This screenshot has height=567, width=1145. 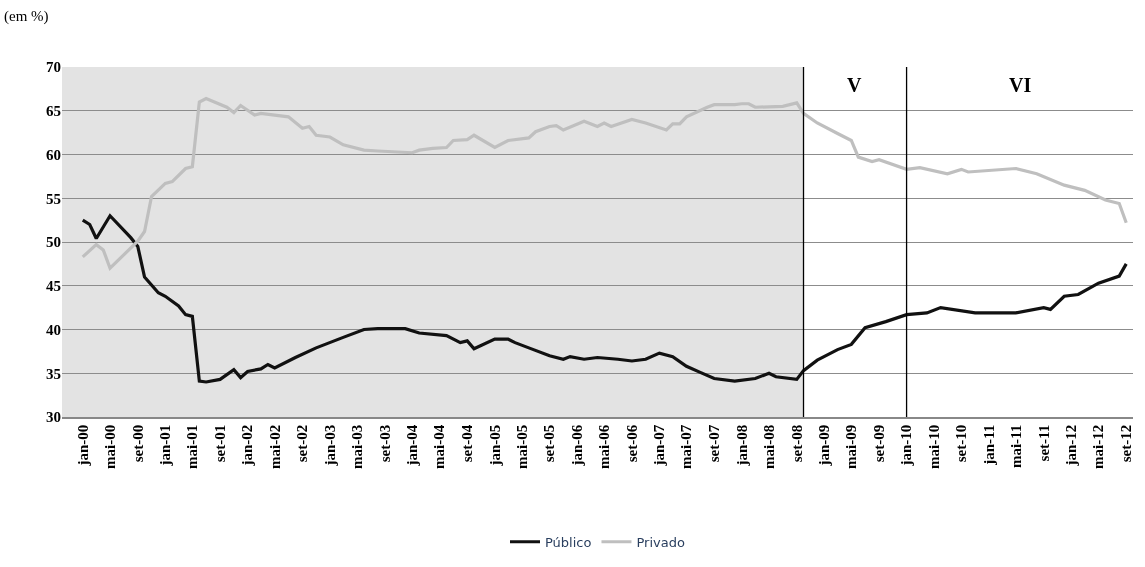 I want to click on x-tick-label: mai-08, so click(x=768, y=446).